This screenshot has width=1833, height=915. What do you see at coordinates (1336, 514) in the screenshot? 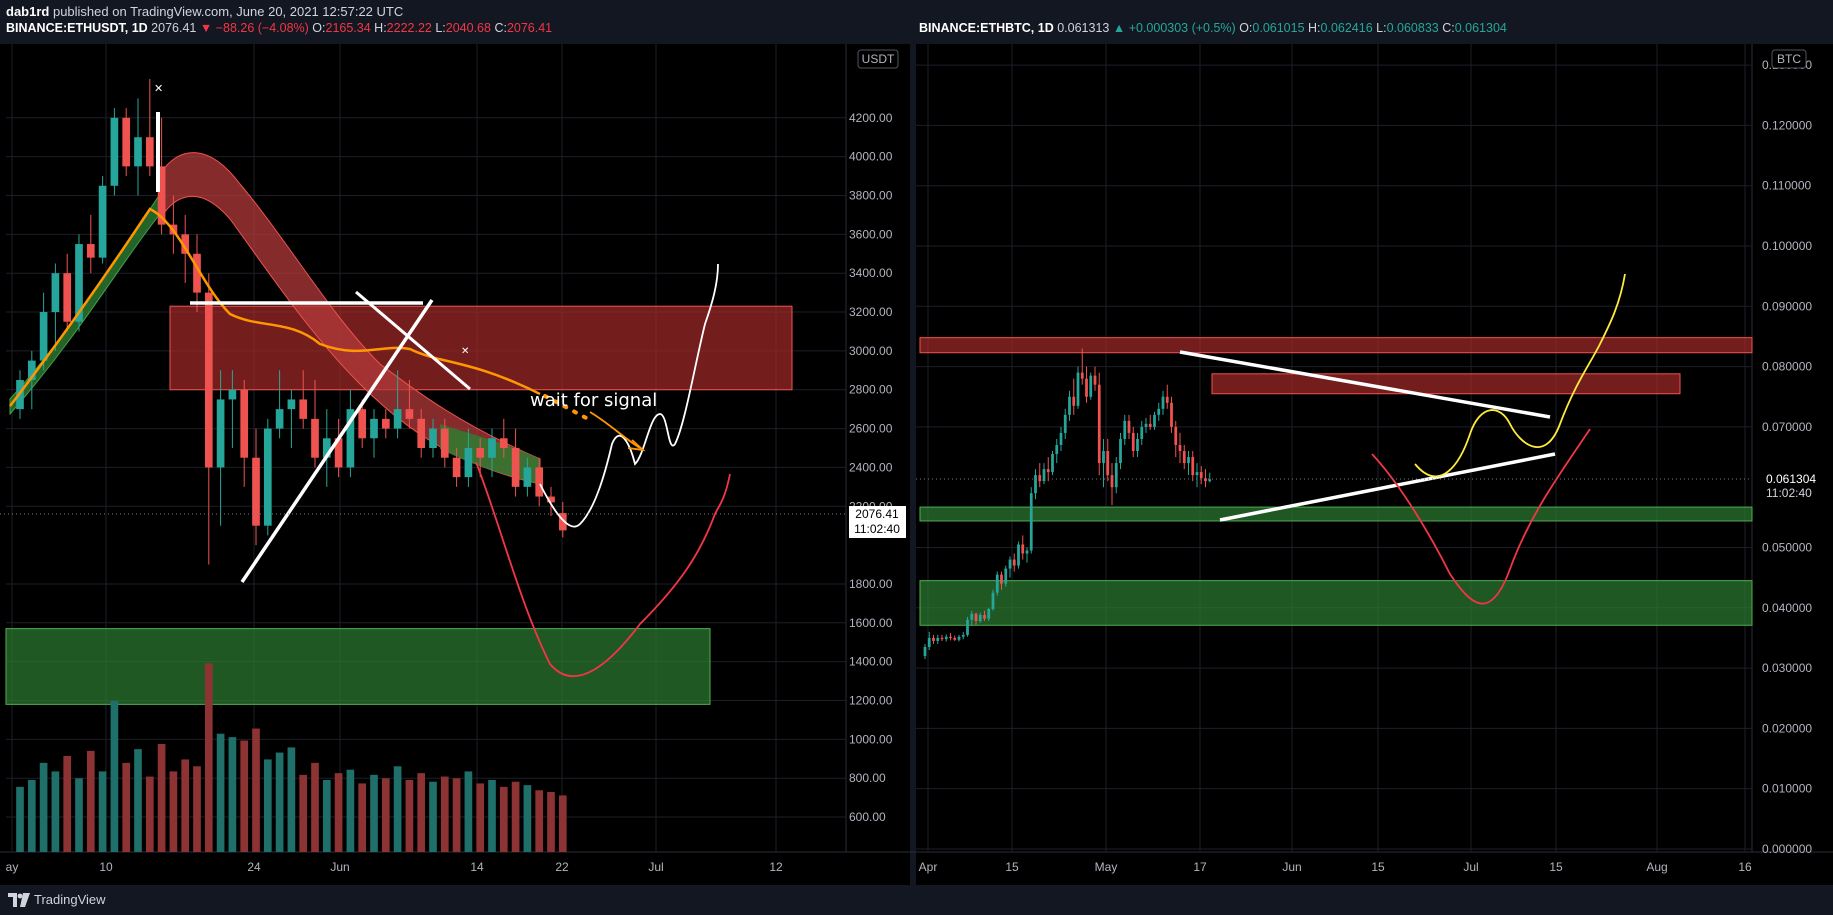
I see `support-upper-zone` at bounding box center [1336, 514].